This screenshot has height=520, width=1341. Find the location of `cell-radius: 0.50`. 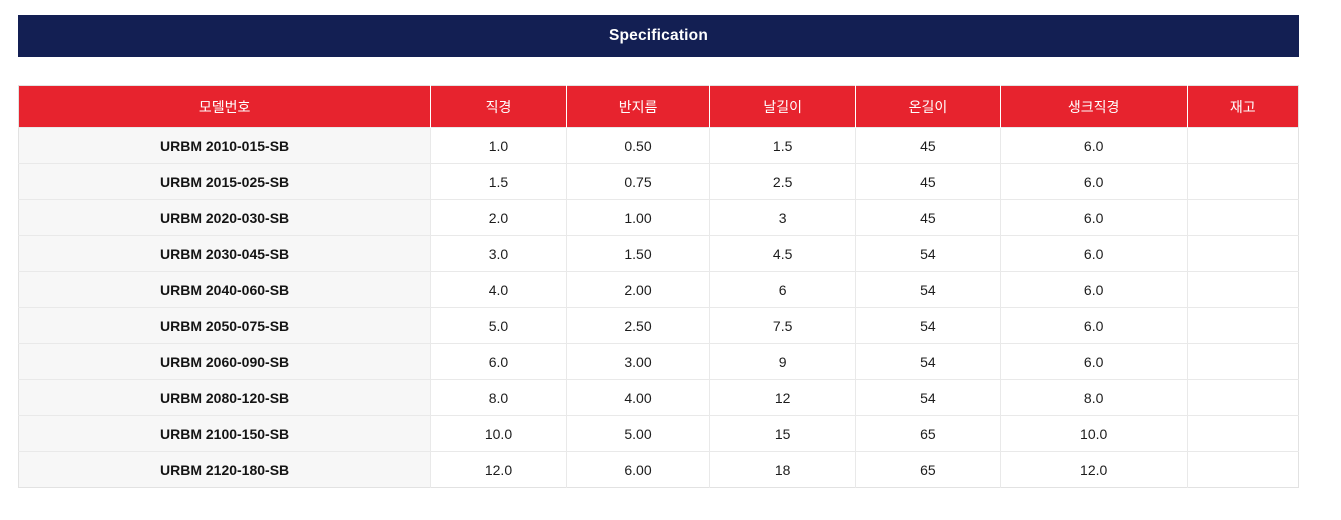

cell-radius: 0.50 is located at coordinates (638, 145).